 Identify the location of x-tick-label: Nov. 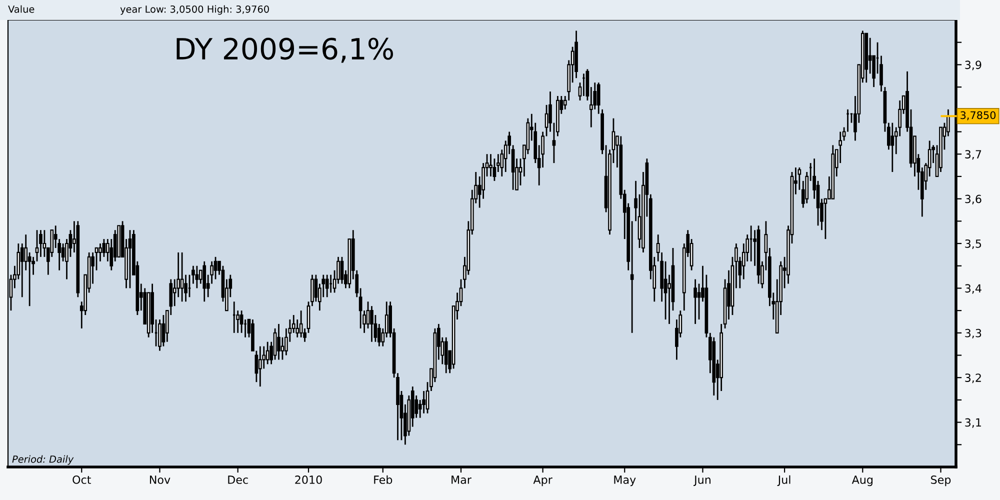
(160, 480).